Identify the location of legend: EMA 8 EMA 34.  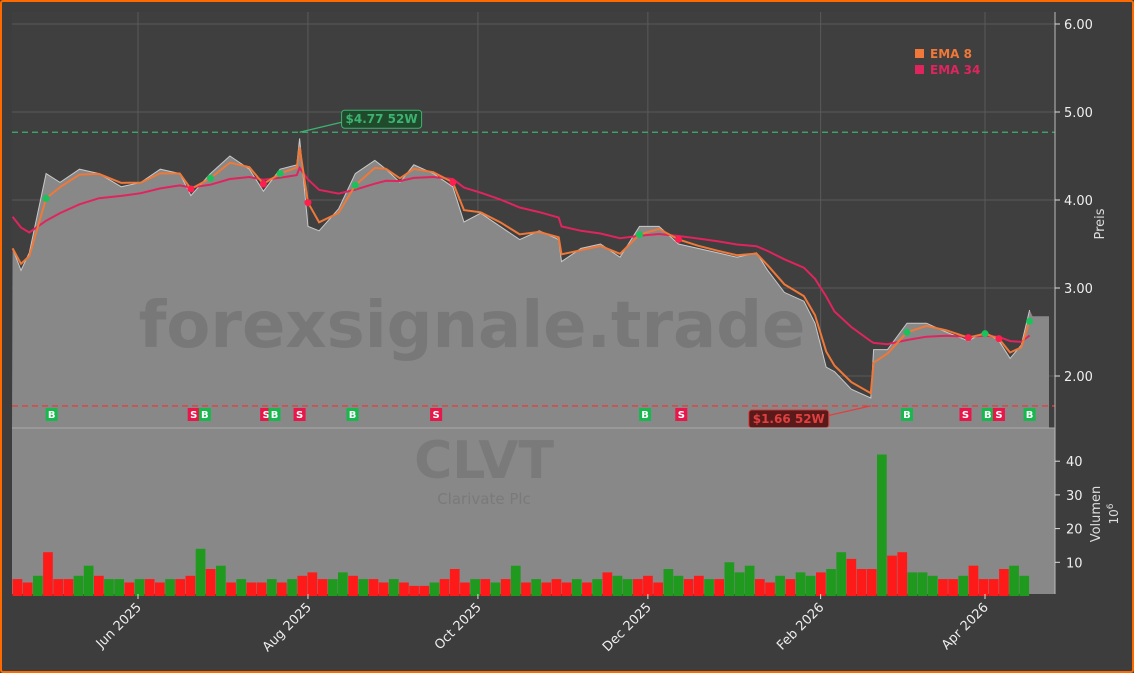
(947, 62).